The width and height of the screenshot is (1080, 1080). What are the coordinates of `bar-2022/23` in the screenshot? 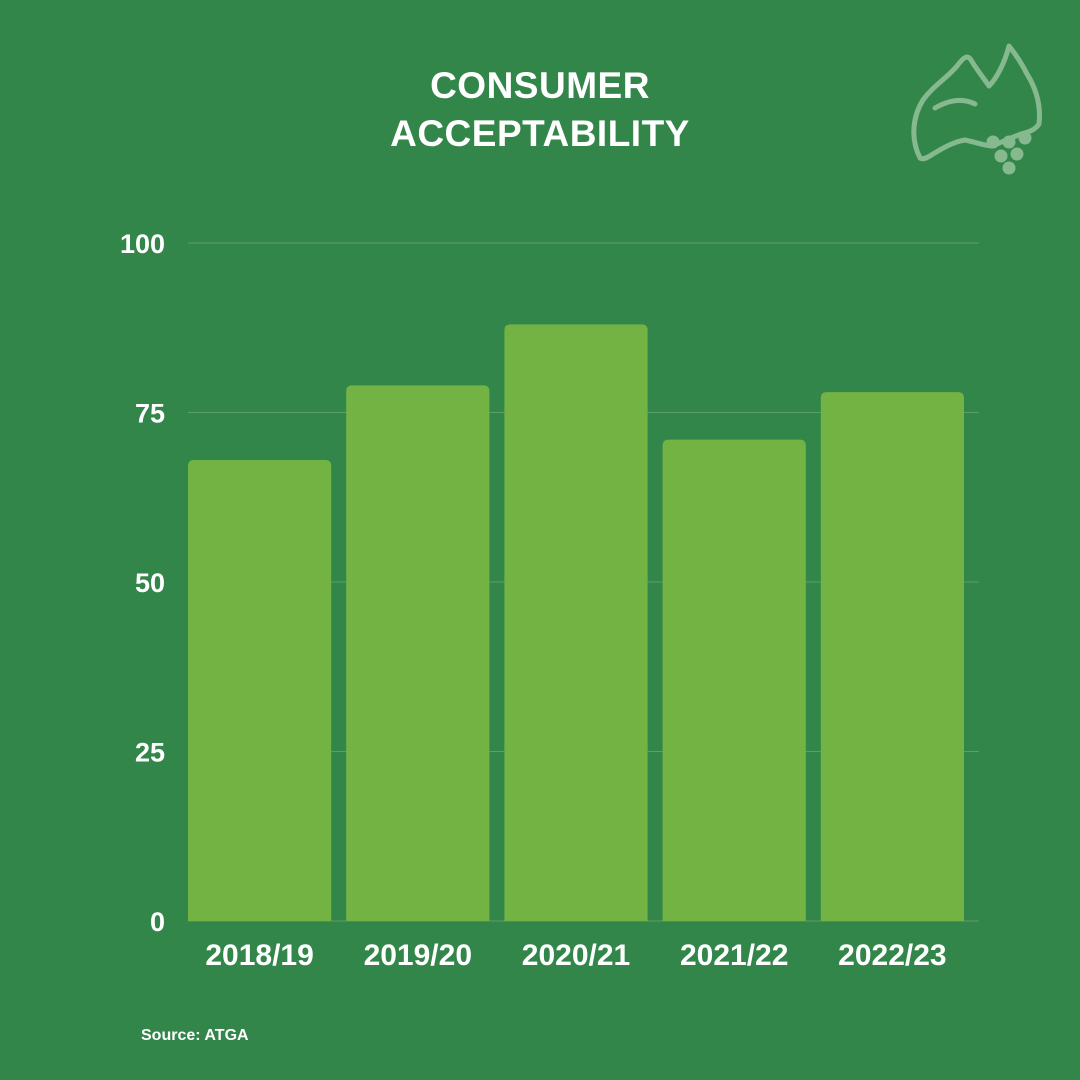 It's located at (892, 656).